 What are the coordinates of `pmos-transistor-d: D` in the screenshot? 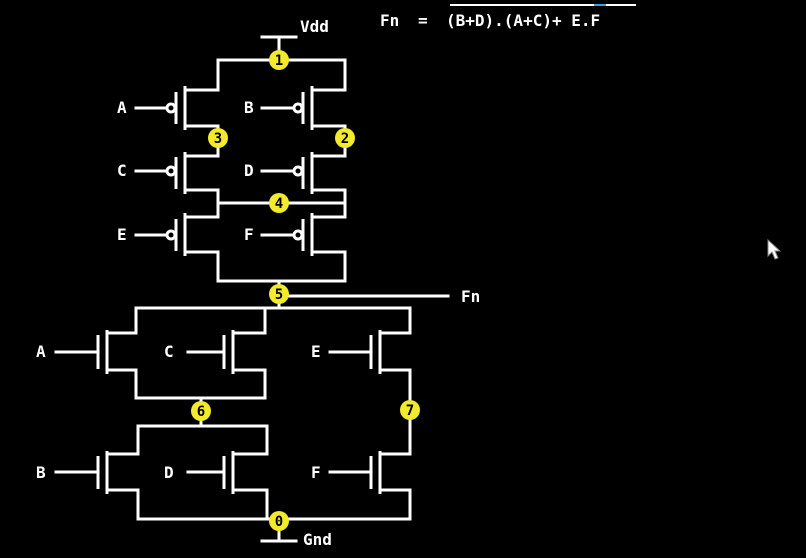 It's located at (279, 173).